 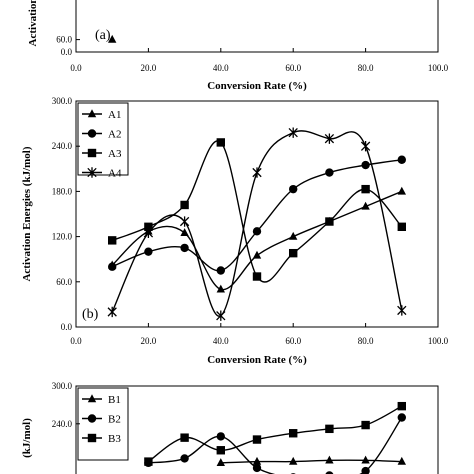 What do you see at coordinates (76, 341) in the screenshot?
I see `panel-b-xtick-label-0: 0.0` at bounding box center [76, 341].